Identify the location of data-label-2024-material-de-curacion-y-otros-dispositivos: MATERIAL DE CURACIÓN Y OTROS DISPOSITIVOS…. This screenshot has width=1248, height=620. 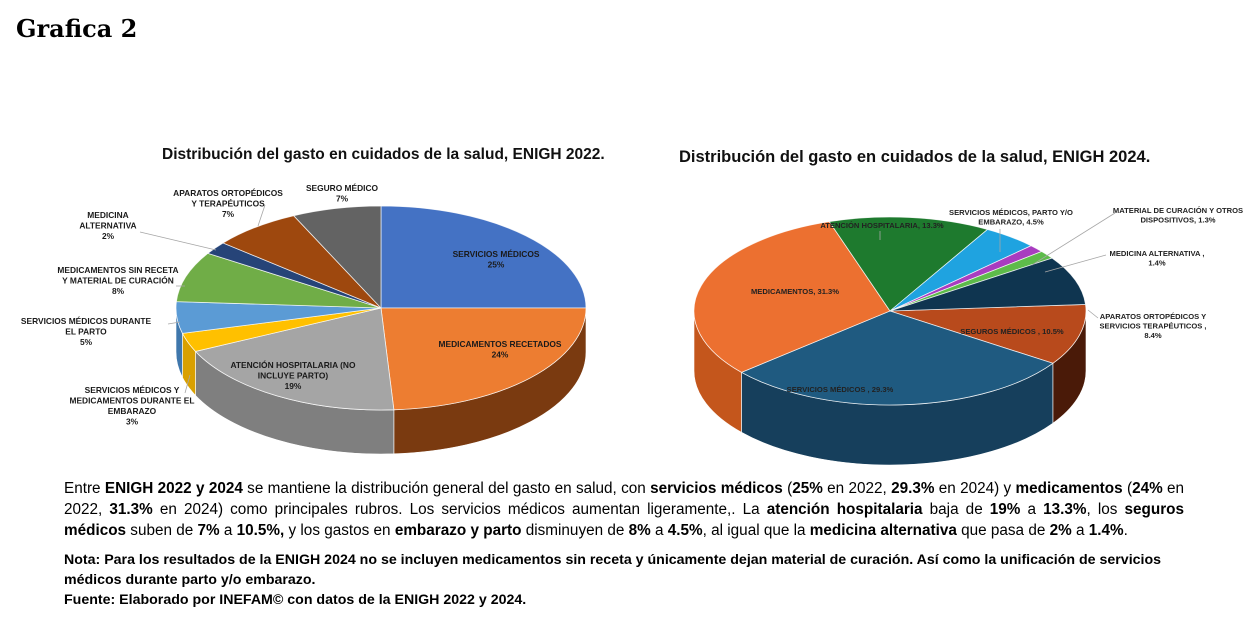
(1178, 215).